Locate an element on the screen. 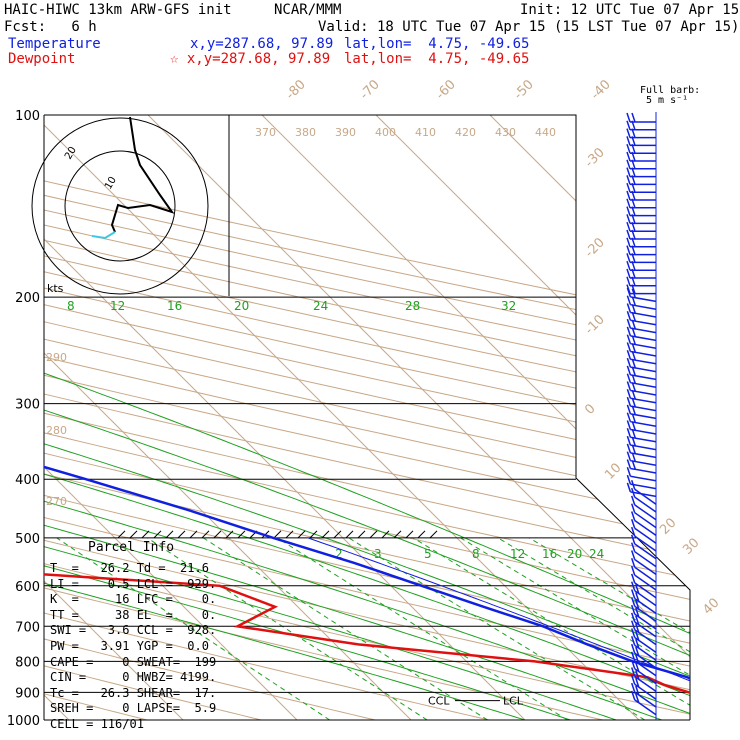 The width and height of the screenshot is (740, 740). parcel-info-row: SWI = 3.6 CCL = 928. is located at coordinates (133, 630).